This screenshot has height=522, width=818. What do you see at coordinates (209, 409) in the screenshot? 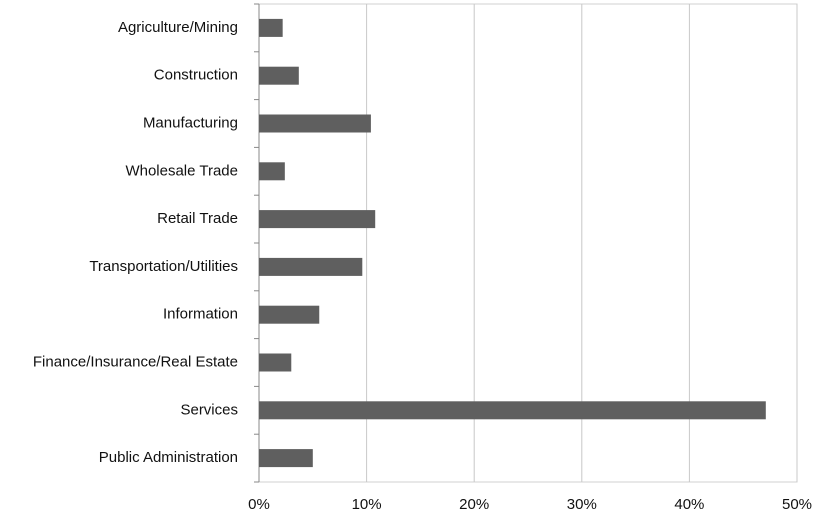
I see `y-tick-label: Services` at bounding box center [209, 409].